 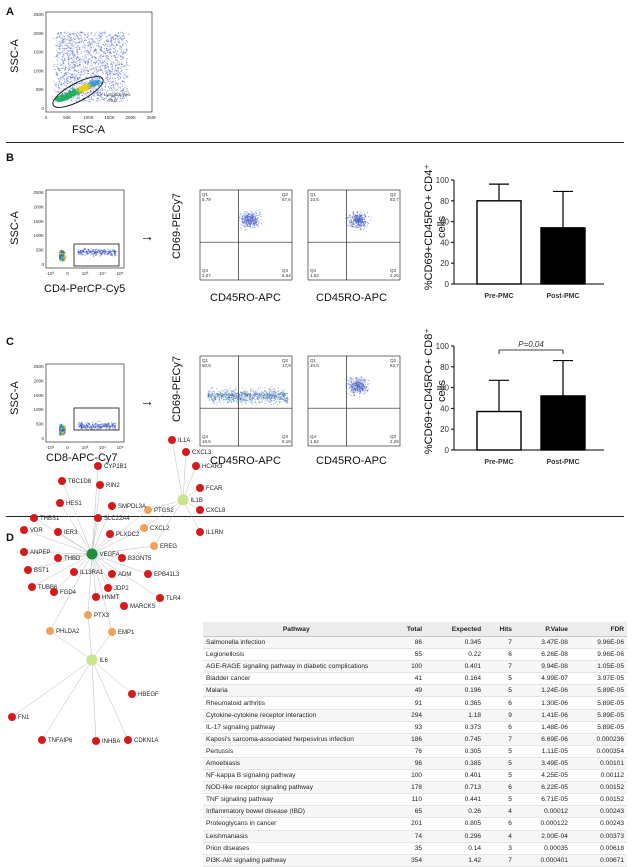 What do you see at coordinates (296, 776) in the screenshot?
I see `pathway-cell: NF-kappa B signaling pathway` at bounding box center [296, 776].